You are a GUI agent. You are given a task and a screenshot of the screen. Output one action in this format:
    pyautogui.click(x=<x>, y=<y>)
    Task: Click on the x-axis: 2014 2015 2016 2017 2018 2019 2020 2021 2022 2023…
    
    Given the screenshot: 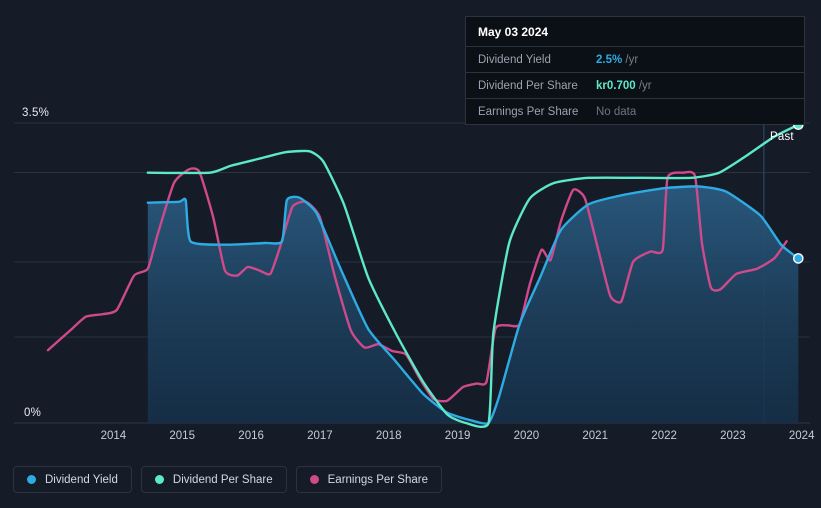 What is the action you would take?
    pyautogui.click(x=410, y=441)
    